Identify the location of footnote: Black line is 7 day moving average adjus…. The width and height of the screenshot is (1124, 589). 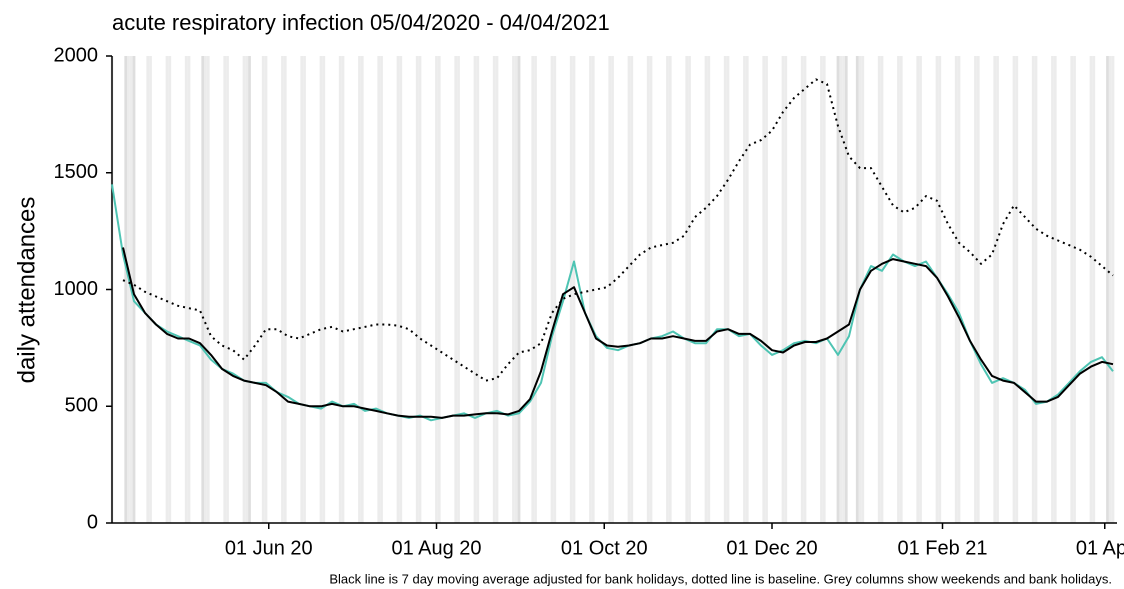
(720, 578).